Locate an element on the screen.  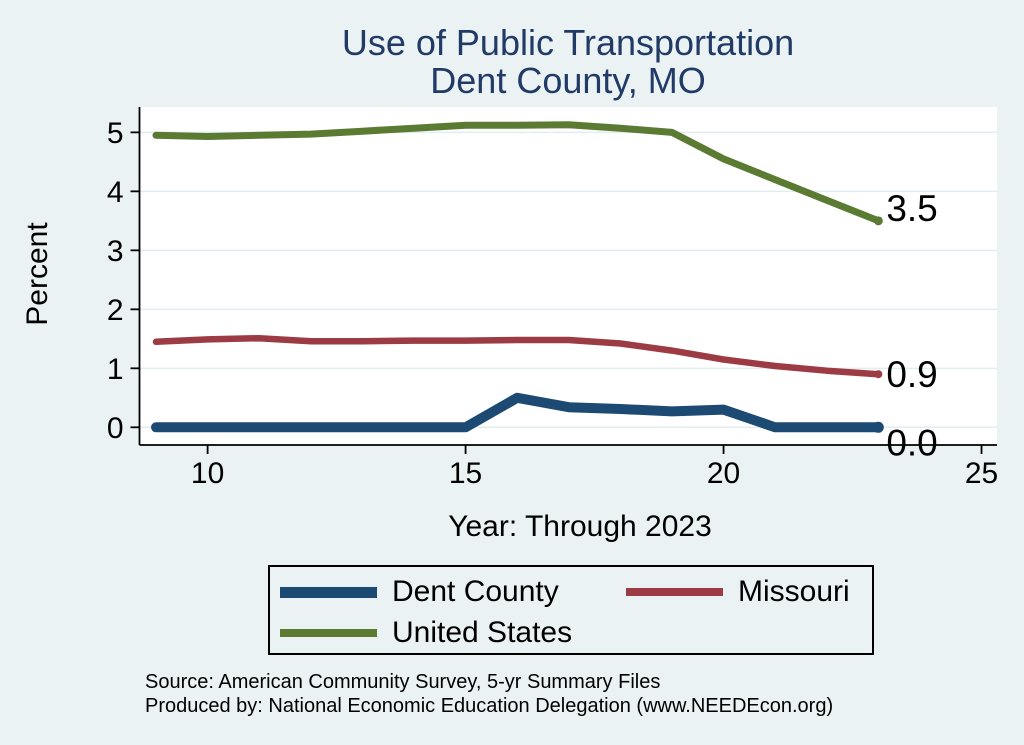
y-tick-label-0: 0 is located at coordinates (115, 428).